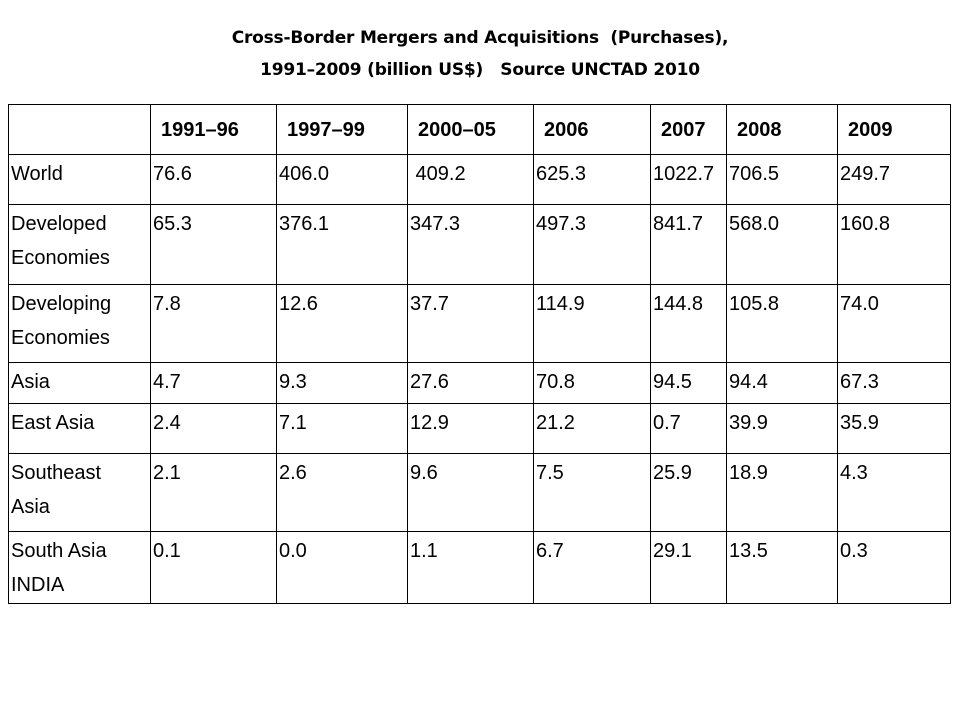  Describe the element at coordinates (79, 492) in the screenshot. I see `row-label: Southeast Asia` at that location.